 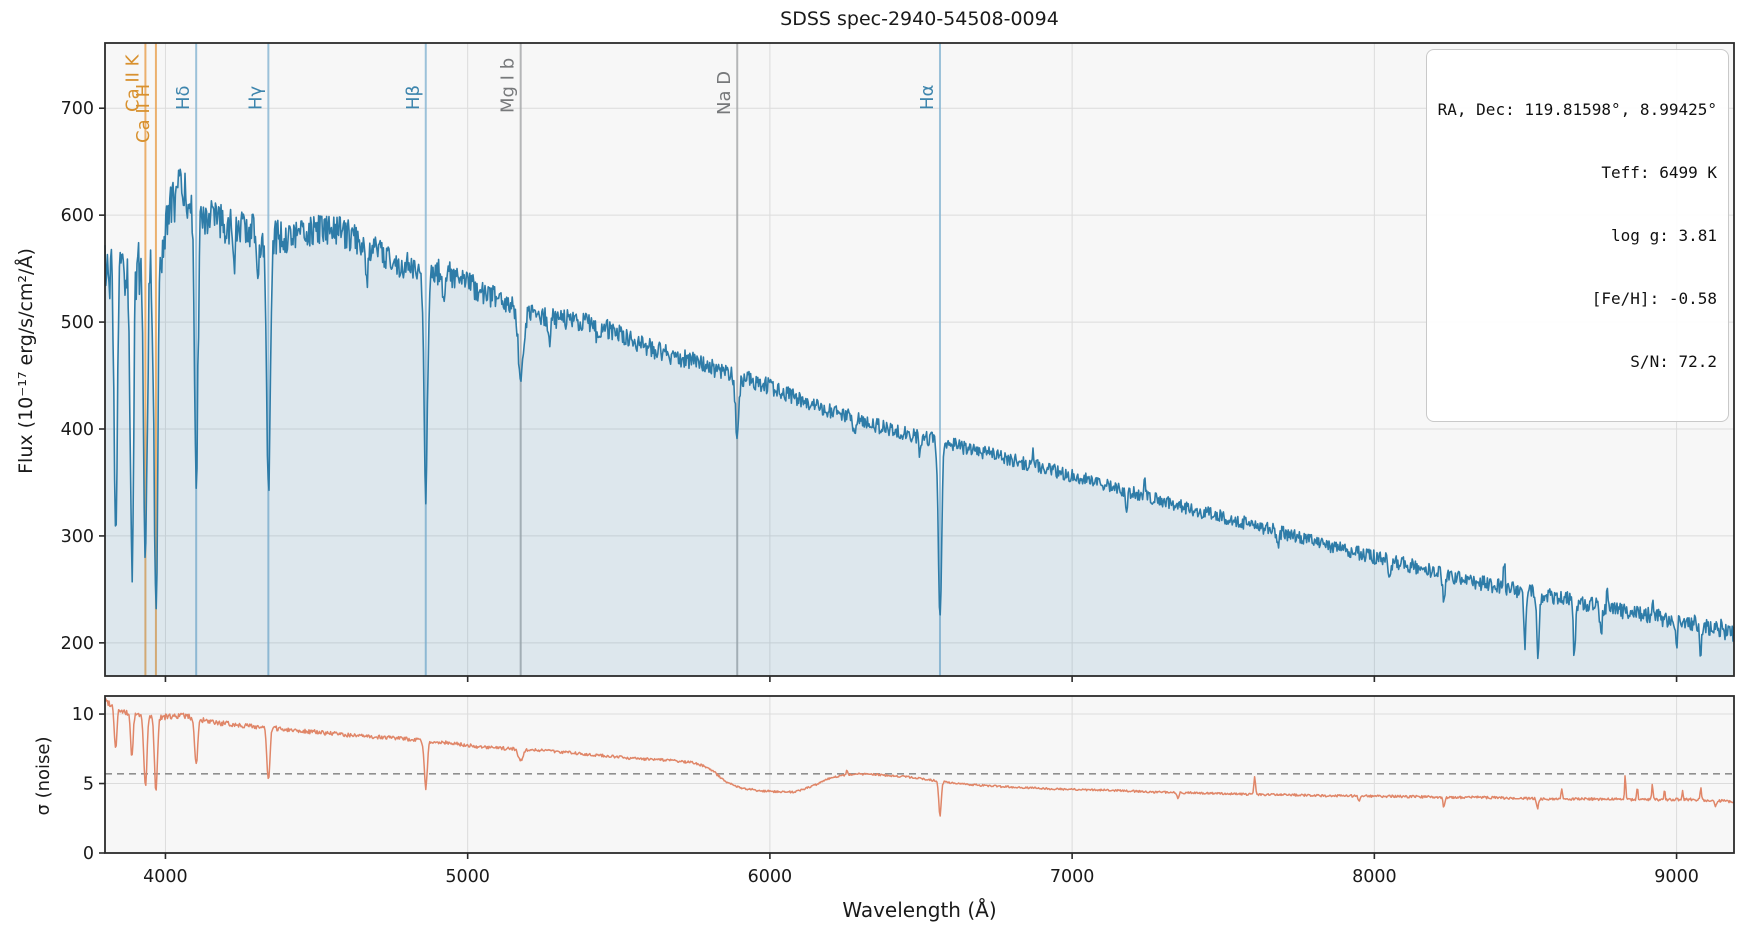 What do you see at coordinates (724, 93) in the screenshot?
I see `spectral-line-label: Na D` at bounding box center [724, 93].